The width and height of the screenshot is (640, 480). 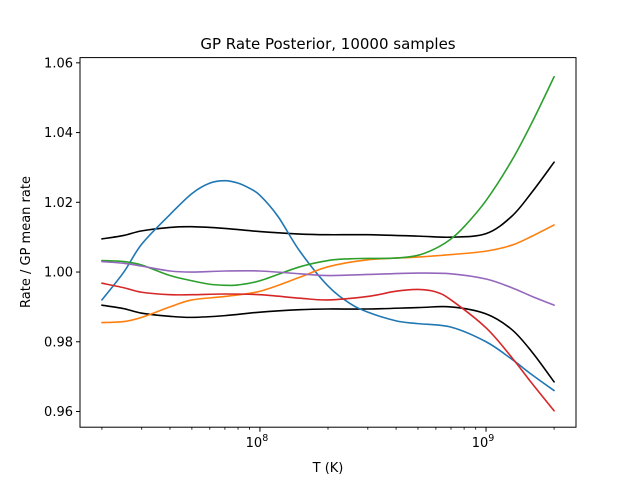 I want to click on y-tick-label: 1.06, so click(x=58, y=63).